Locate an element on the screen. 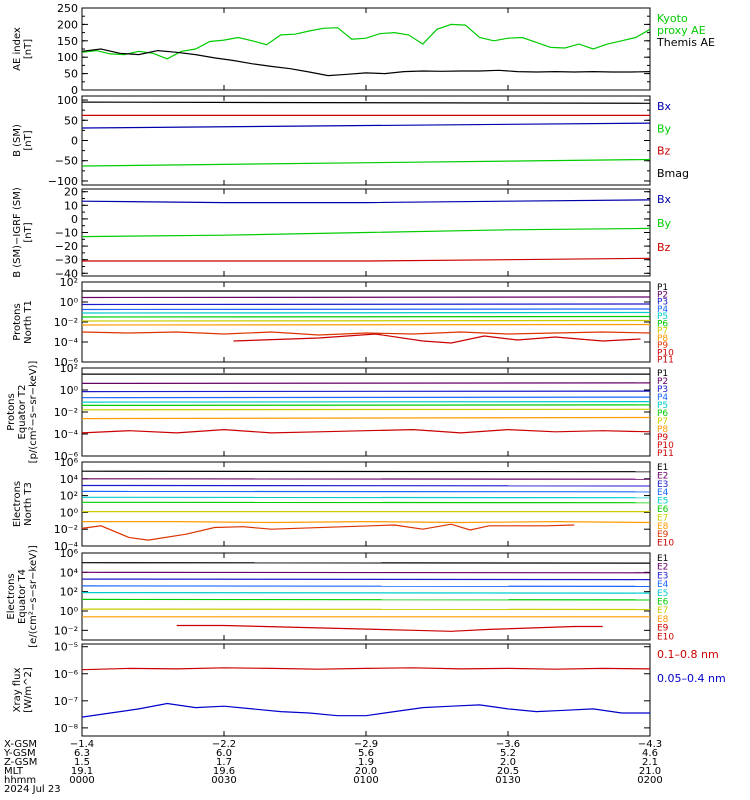  y-axis-label: [e/(cm²−s−sr−keV)] is located at coordinates (33, 596).